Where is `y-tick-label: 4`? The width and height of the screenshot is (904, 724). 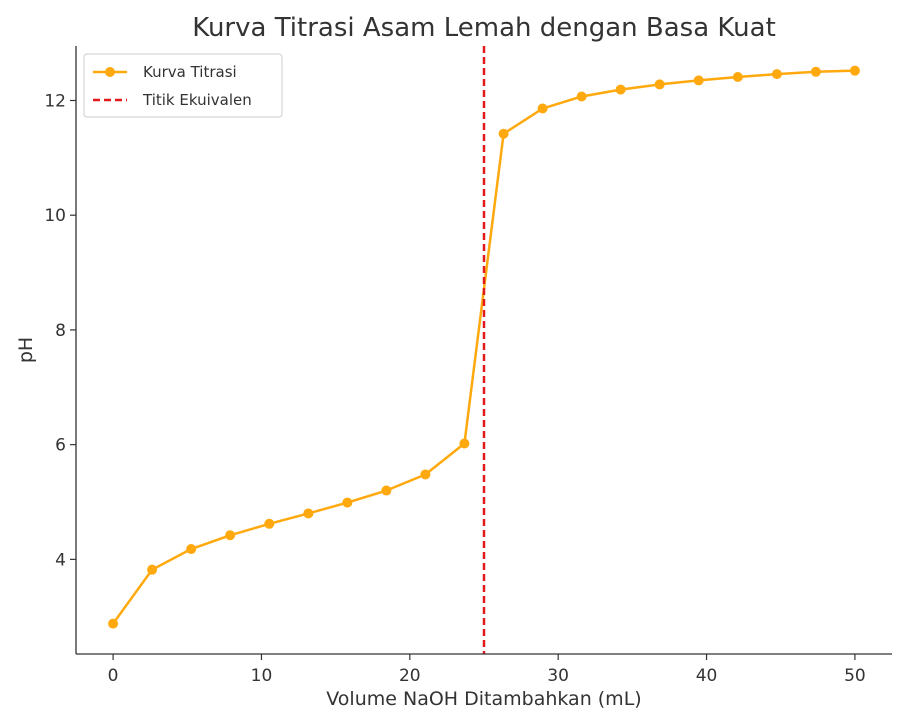
y-tick-label: 4 is located at coordinates (60, 560).